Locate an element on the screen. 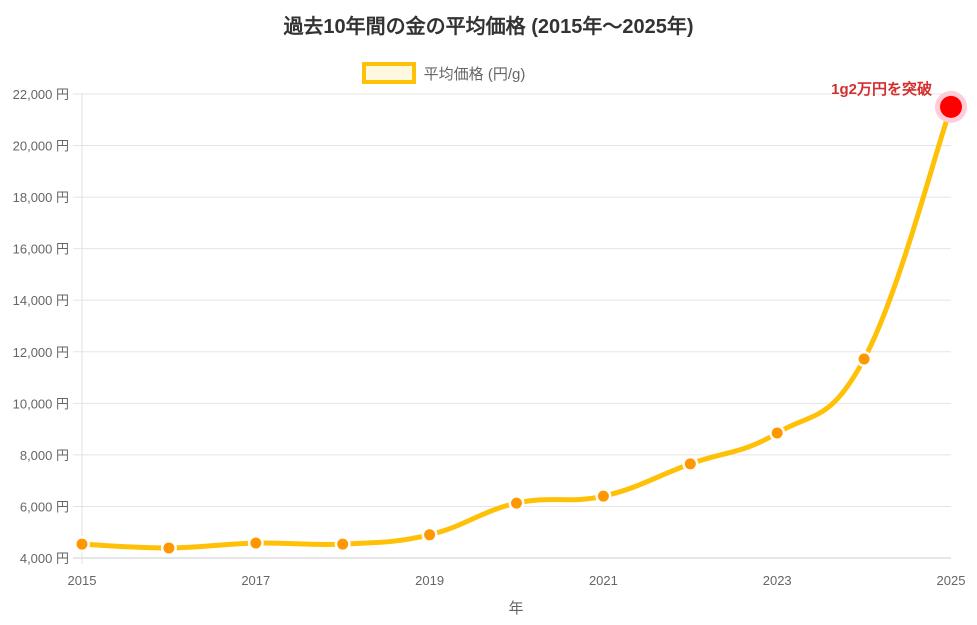 Image resolution: width=977 pixels, height=625 pixels. y-tick-label: 4,000 円 is located at coordinates (44, 558).